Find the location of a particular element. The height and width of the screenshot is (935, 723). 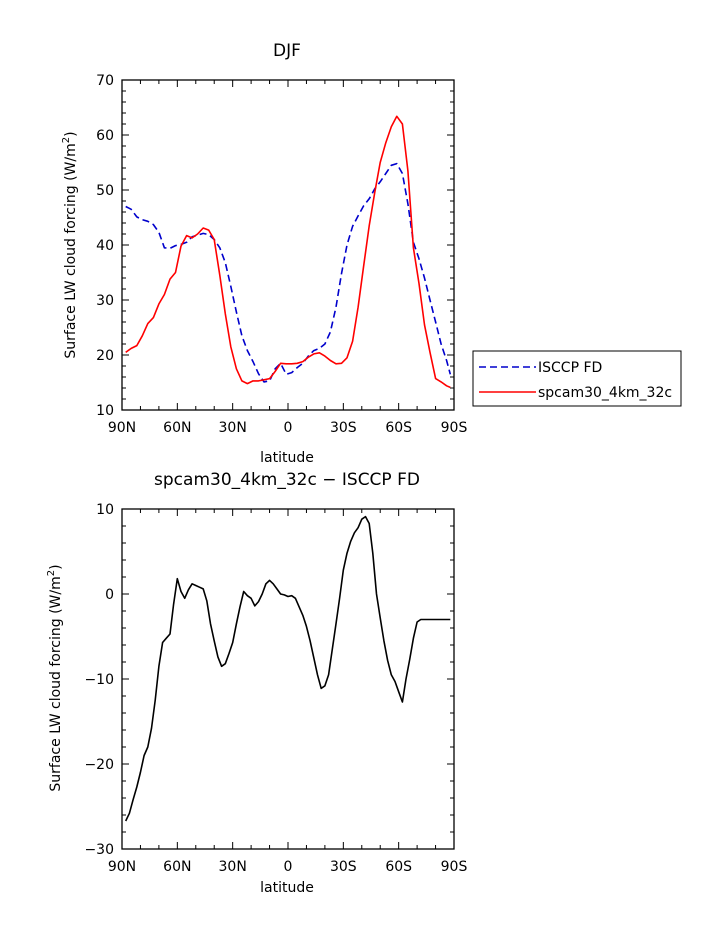

y-tick-label: 70 is located at coordinates (105, 81).